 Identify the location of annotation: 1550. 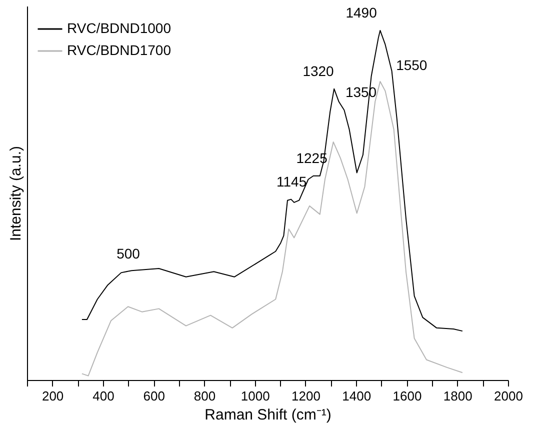
(412, 64).